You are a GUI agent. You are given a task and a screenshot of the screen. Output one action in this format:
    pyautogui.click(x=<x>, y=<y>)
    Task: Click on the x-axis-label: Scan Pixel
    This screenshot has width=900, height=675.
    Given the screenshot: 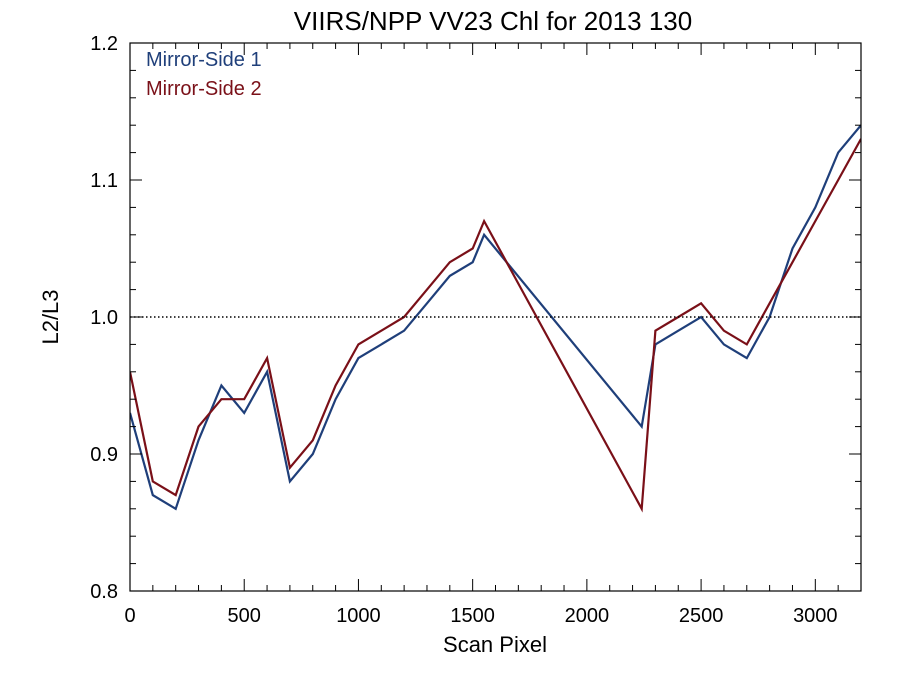 What is the action you would take?
    pyautogui.click(x=495, y=644)
    